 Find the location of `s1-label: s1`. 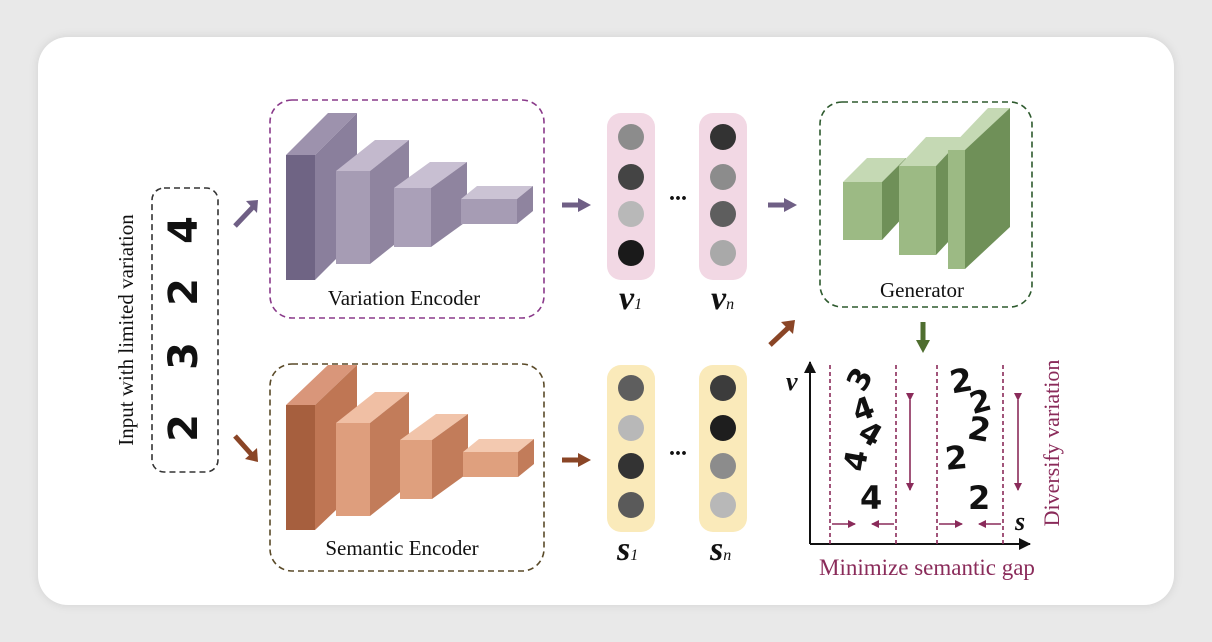

s1-label: s1 is located at coordinates (627, 549).